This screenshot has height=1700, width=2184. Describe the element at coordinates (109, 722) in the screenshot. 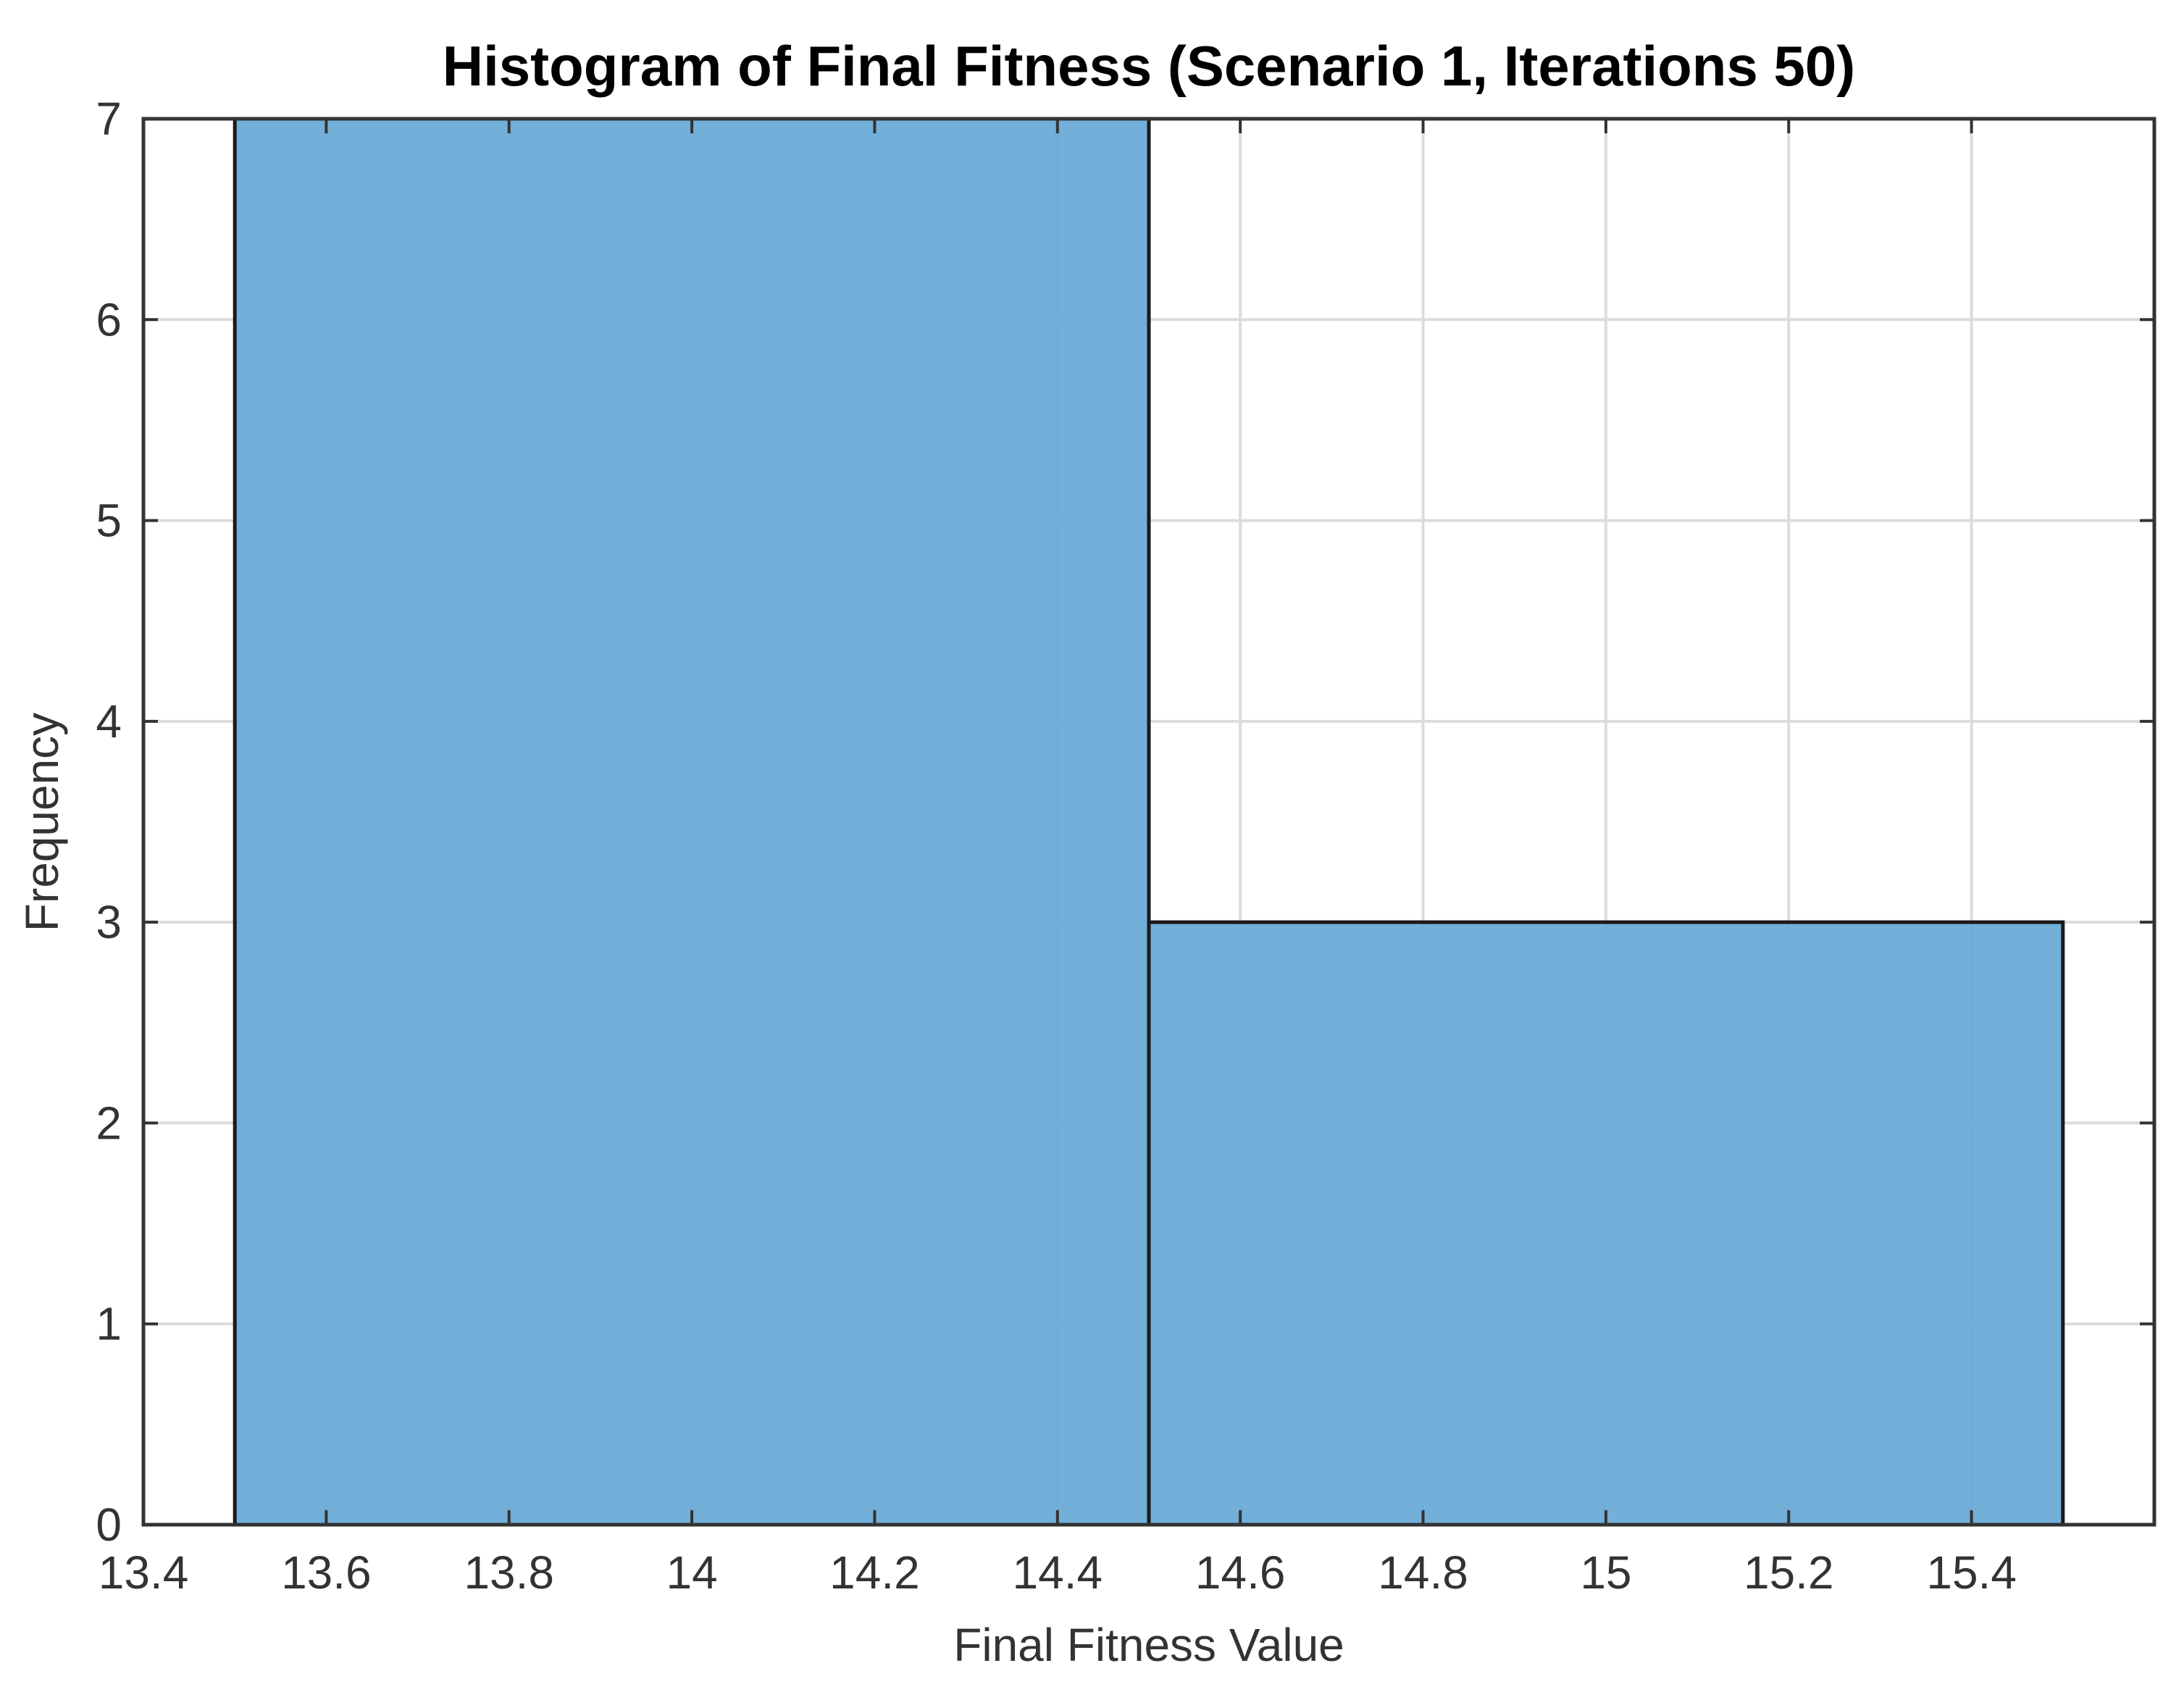

I see `y-tick-label: 4` at that location.